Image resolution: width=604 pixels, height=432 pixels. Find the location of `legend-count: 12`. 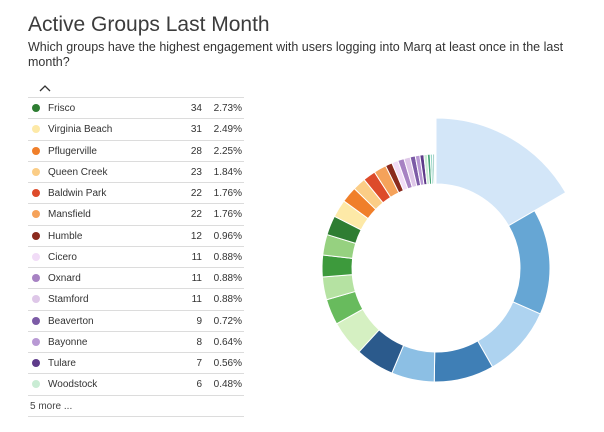

legend-count: 12 is located at coordinates (196, 236).